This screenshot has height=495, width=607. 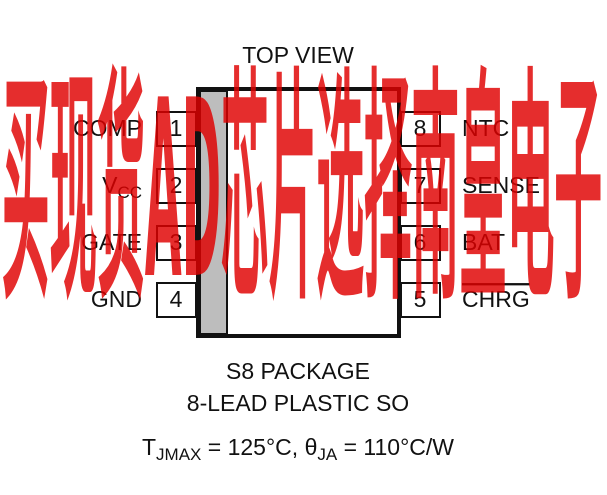 I want to click on pin-label: BAT, so click(x=483, y=242).